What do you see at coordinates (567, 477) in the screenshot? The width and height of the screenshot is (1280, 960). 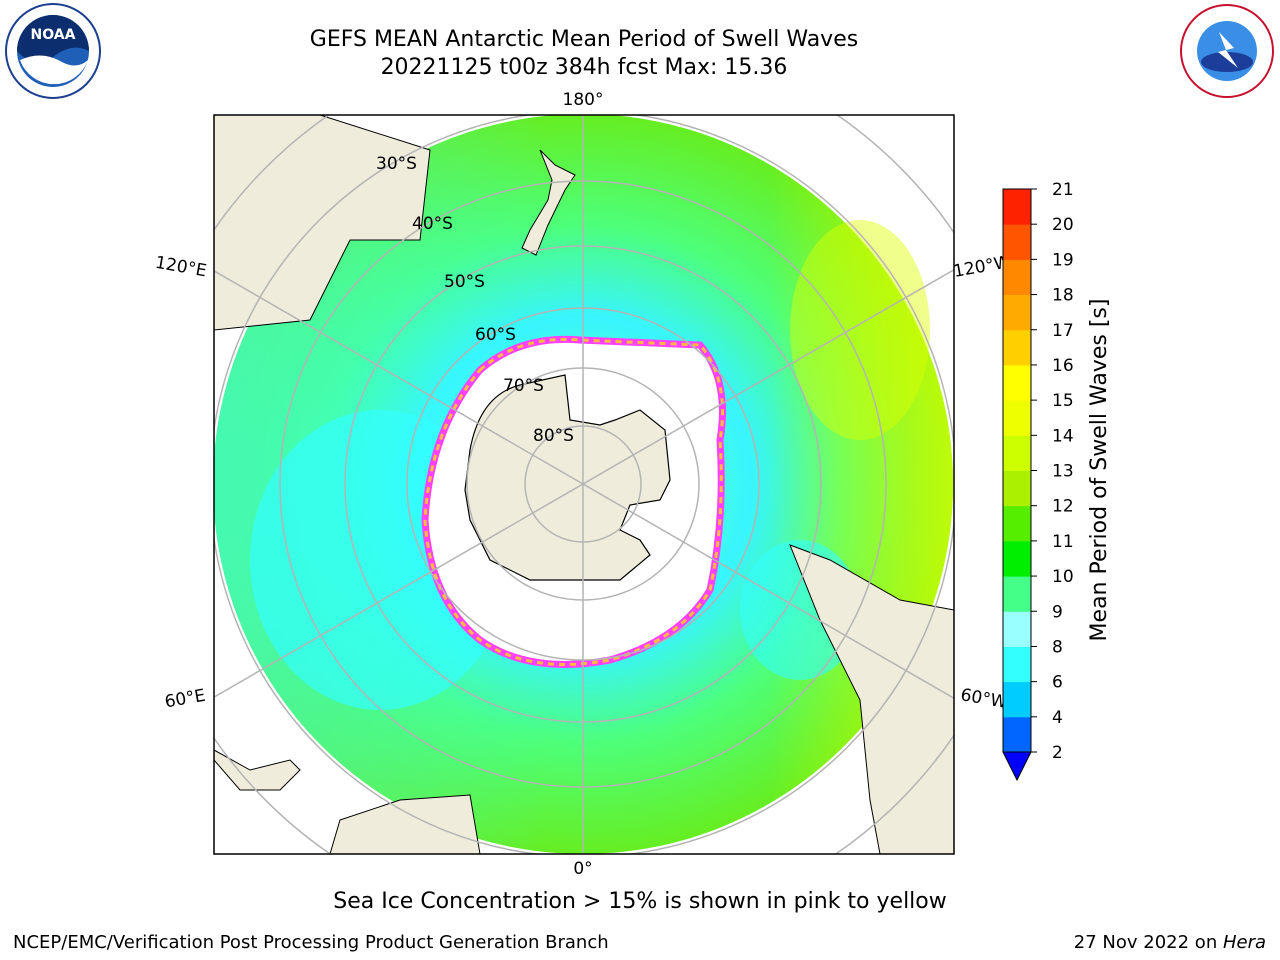 I see `land-antarctica` at bounding box center [567, 477].